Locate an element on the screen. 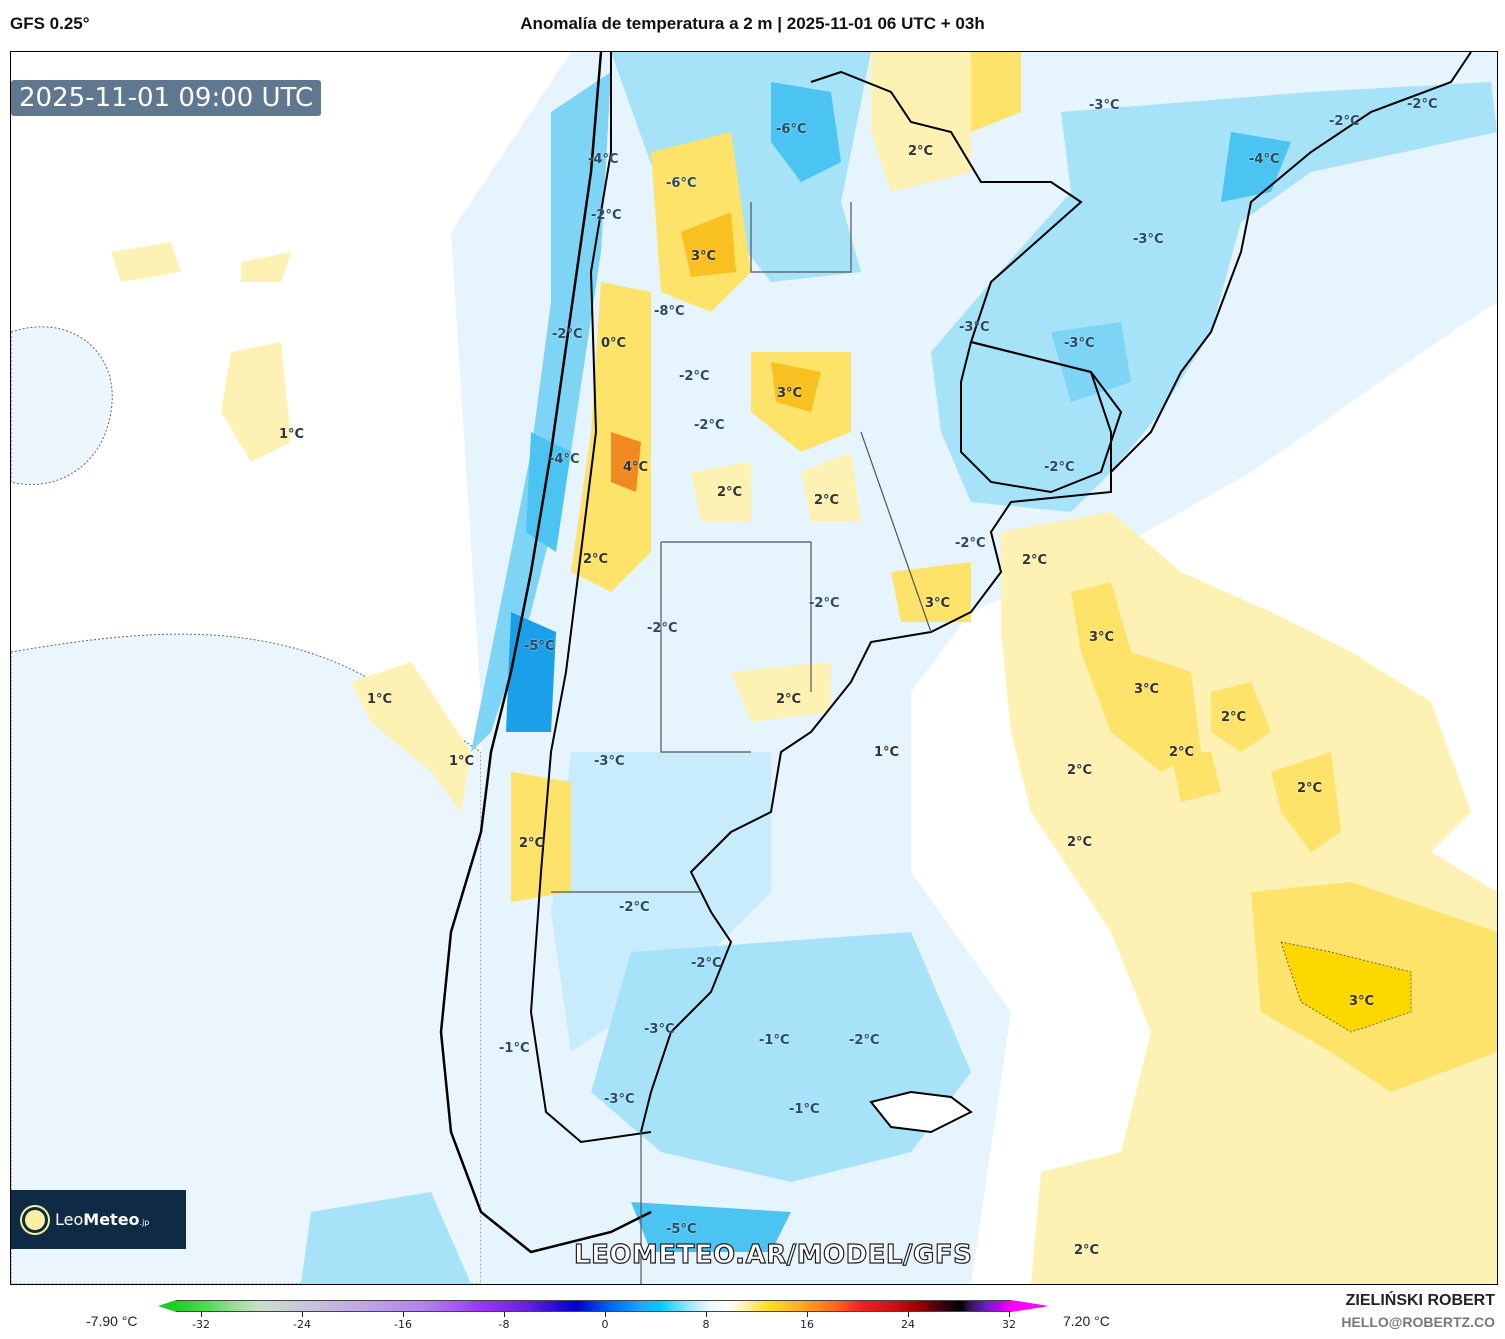 The height and width of the screenshot is (1339, 1505). colorbar-tick-label: -24 is located at coordinates (302, 1324).